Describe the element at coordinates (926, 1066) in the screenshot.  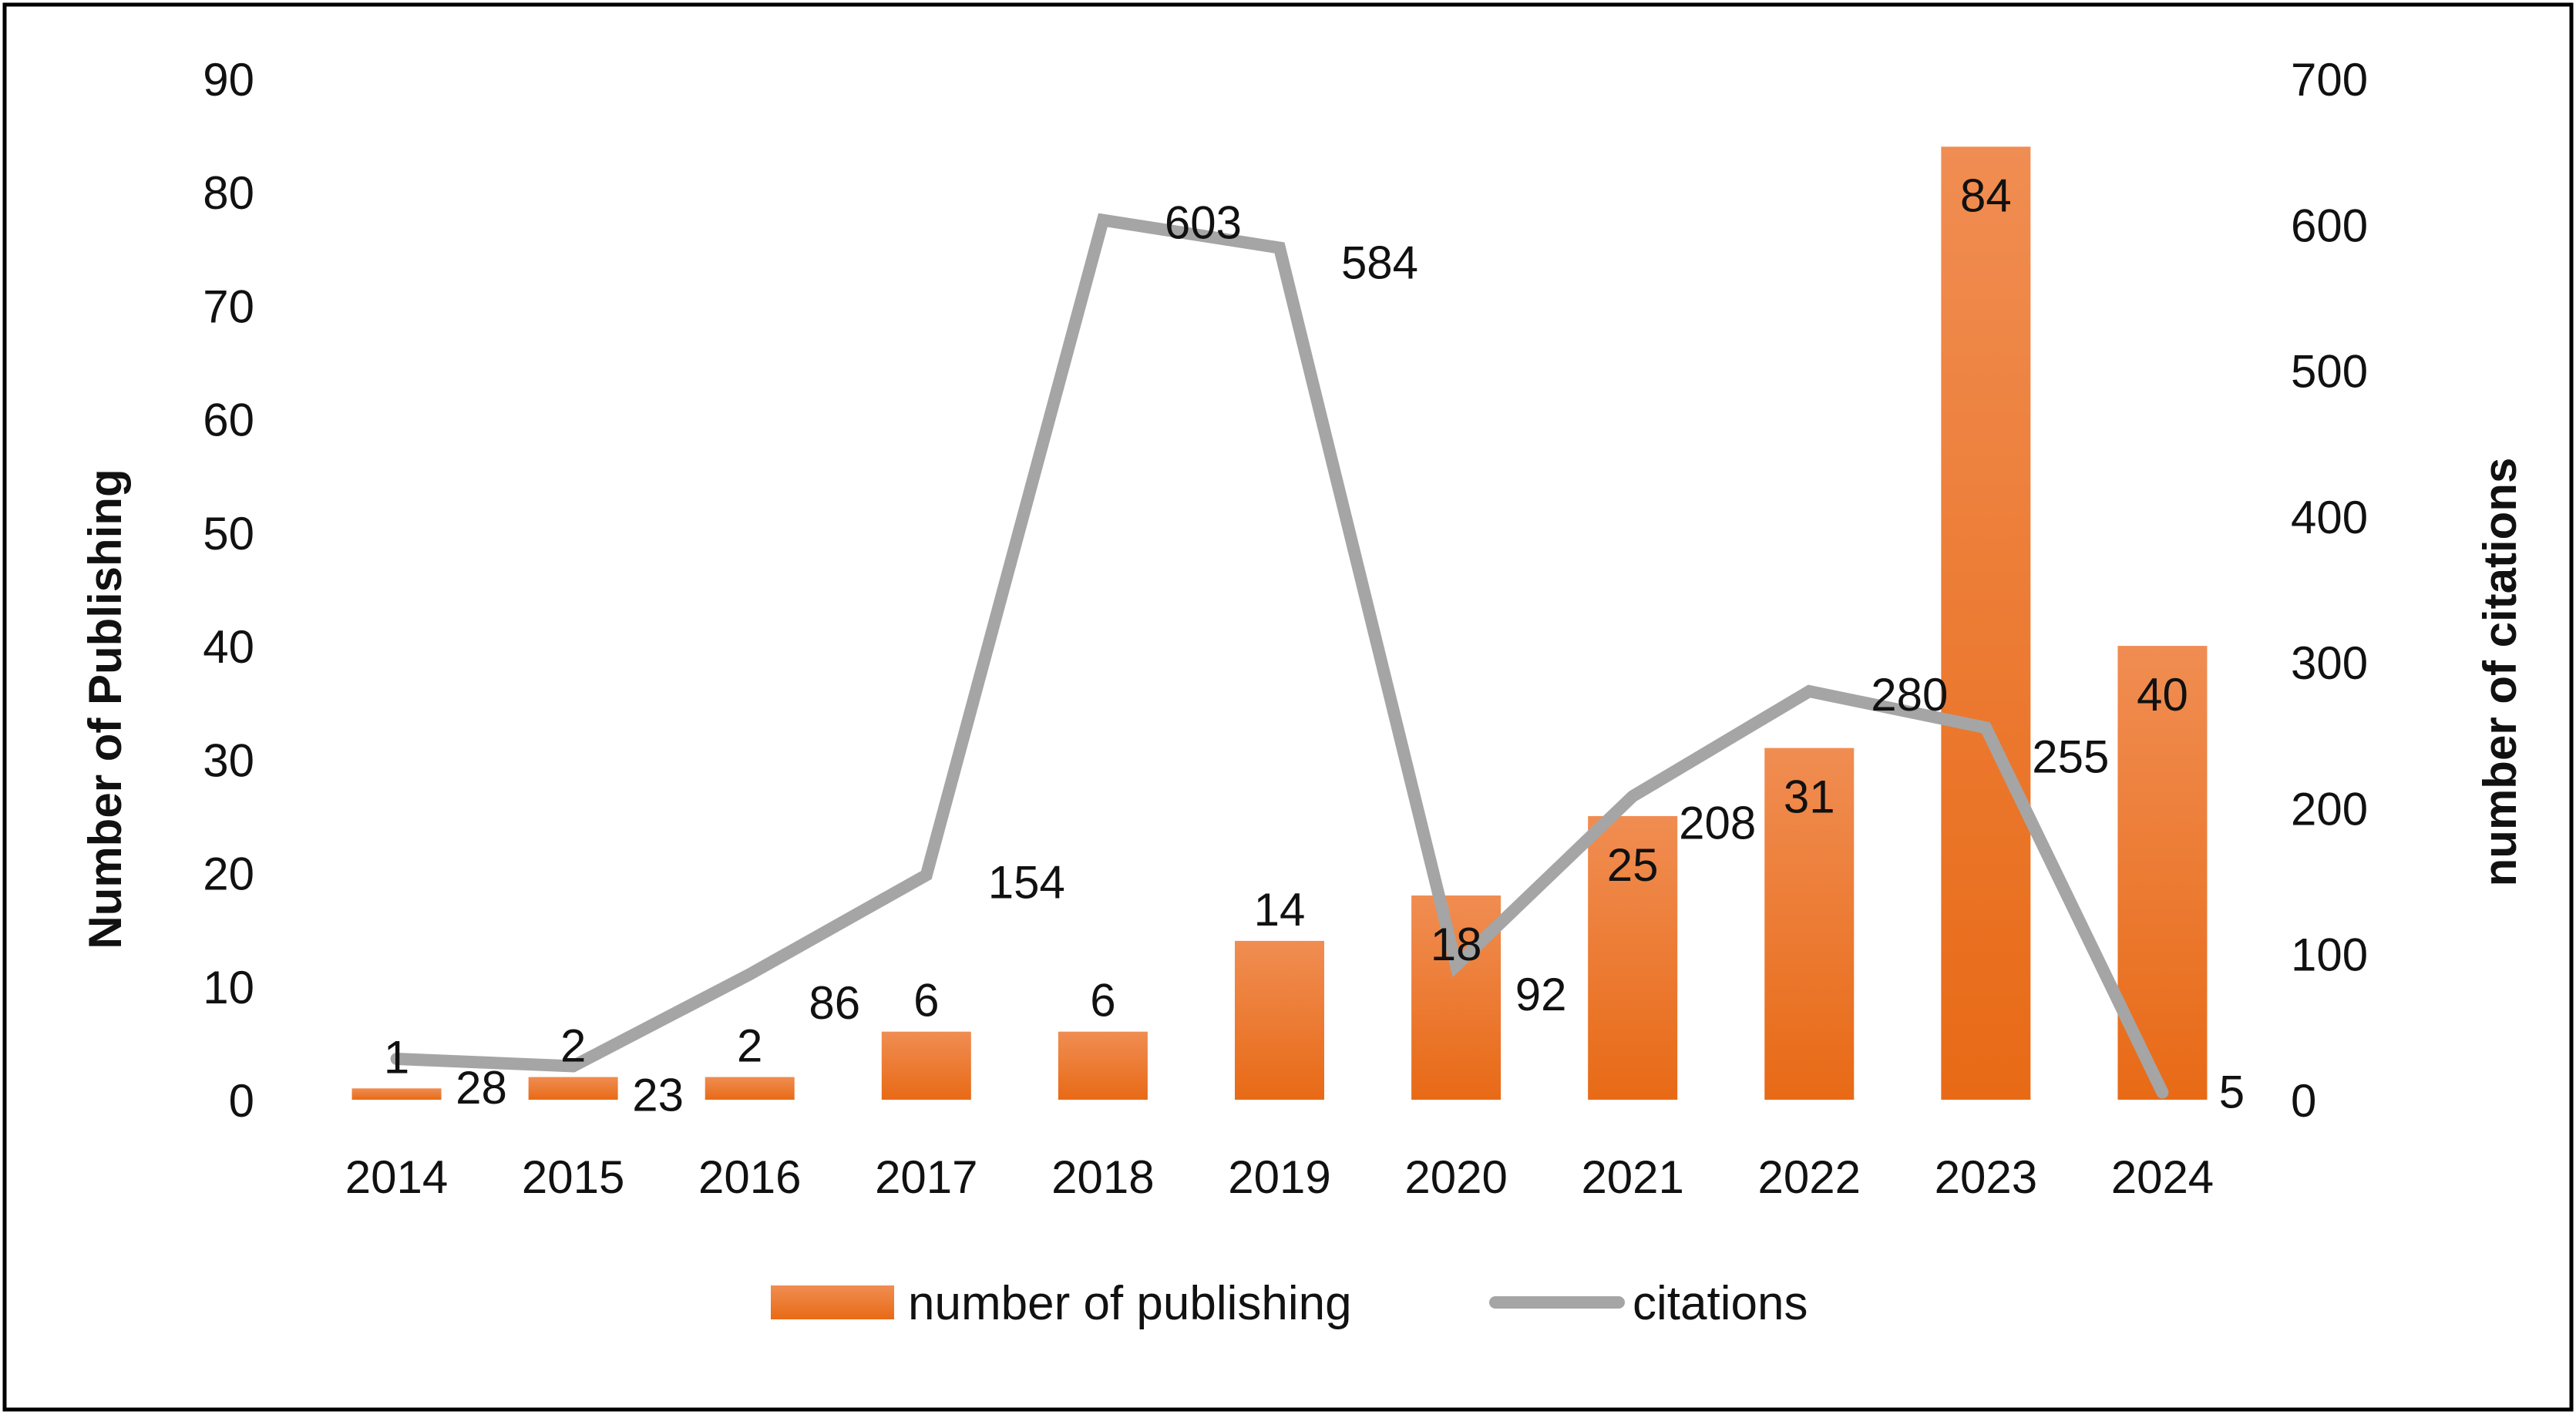
I see `bar-2017` at that location.